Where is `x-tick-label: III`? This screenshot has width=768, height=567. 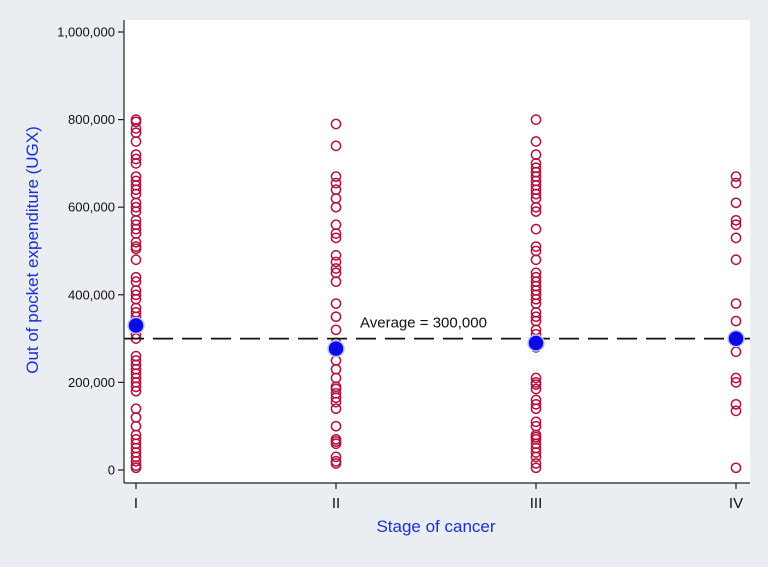 x-tick-label: III is located at coordinates (536, 503).